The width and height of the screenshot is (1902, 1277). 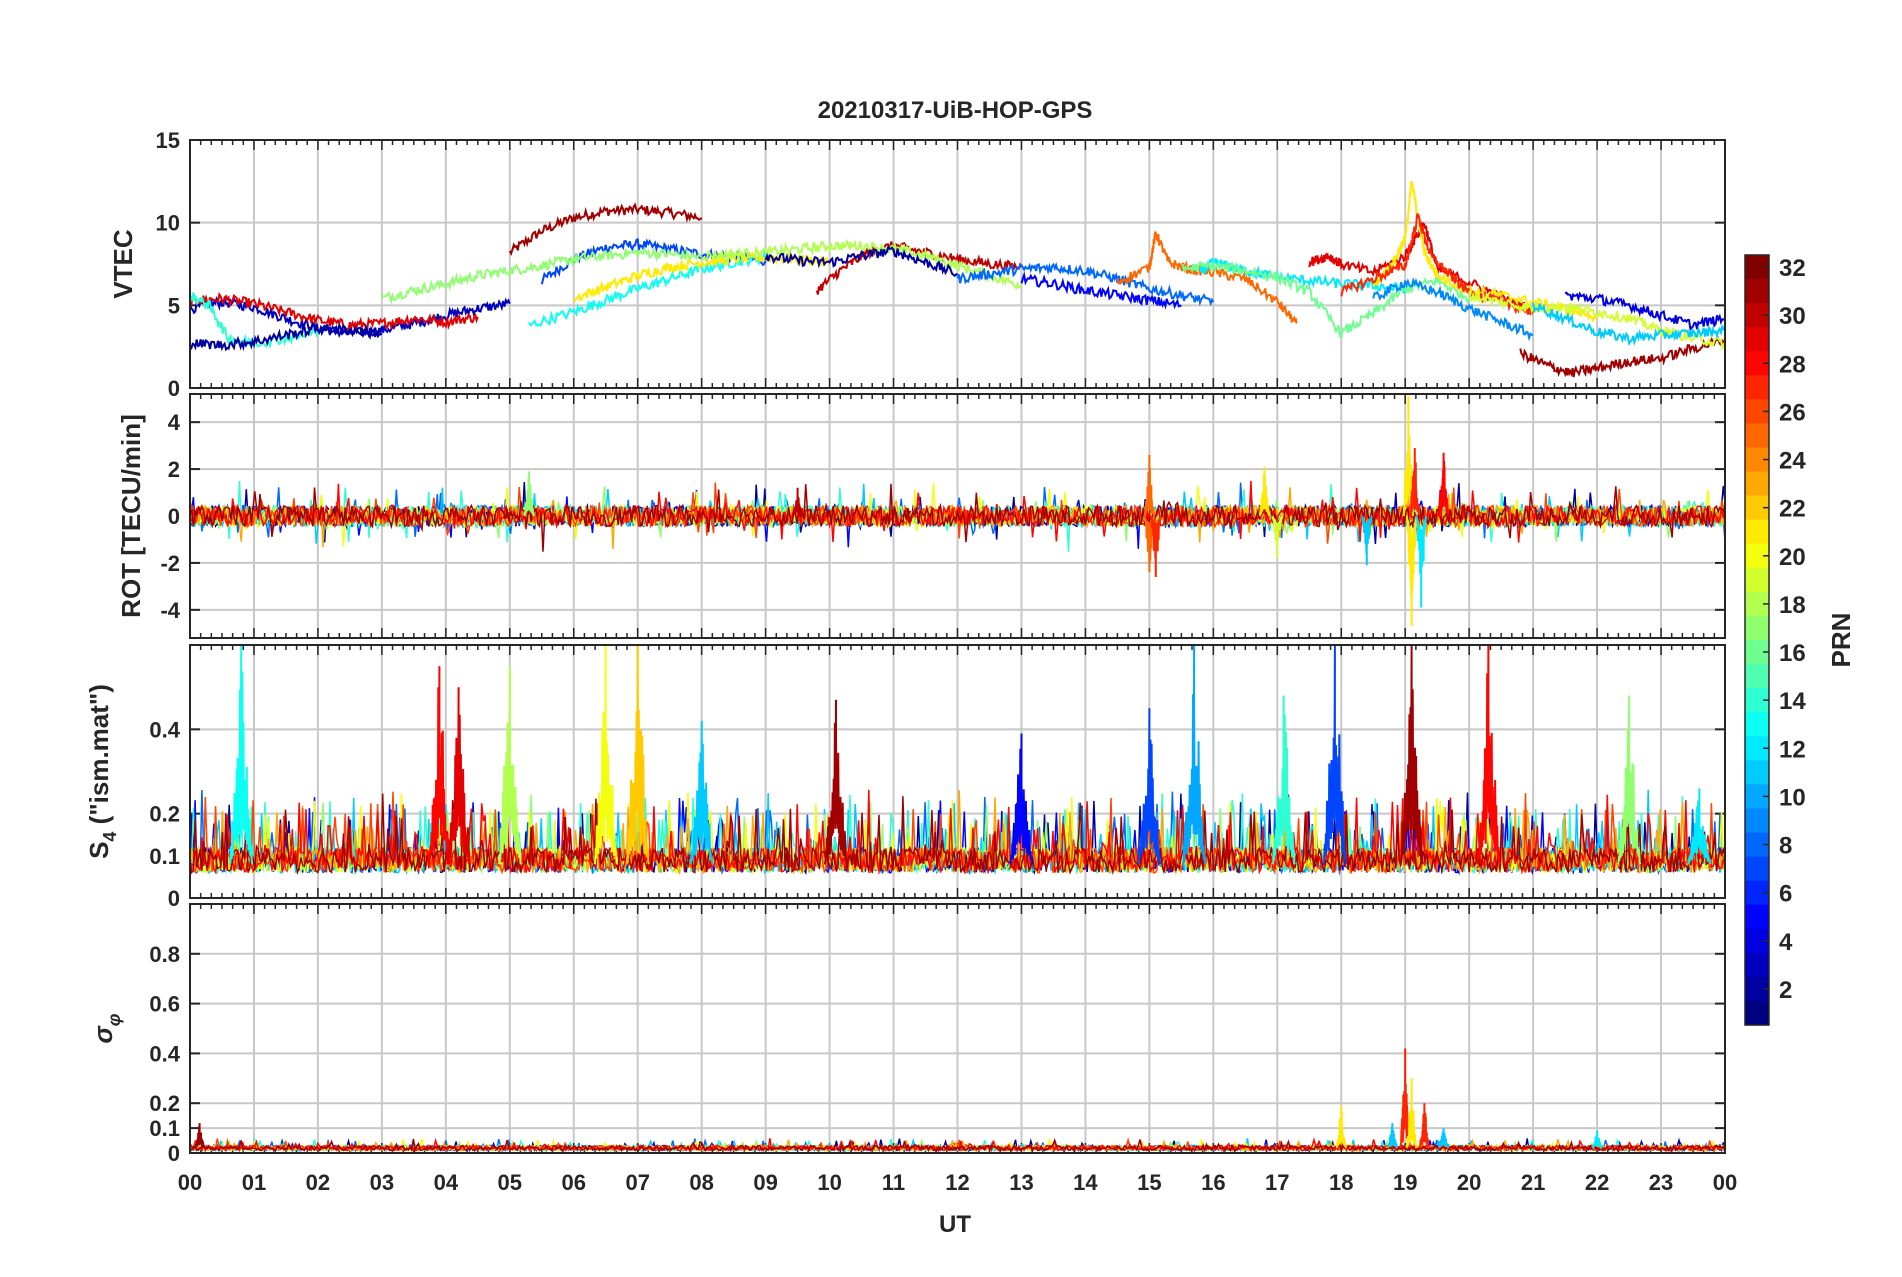 I want to click on rot-trace, so click(x=957, y=517).